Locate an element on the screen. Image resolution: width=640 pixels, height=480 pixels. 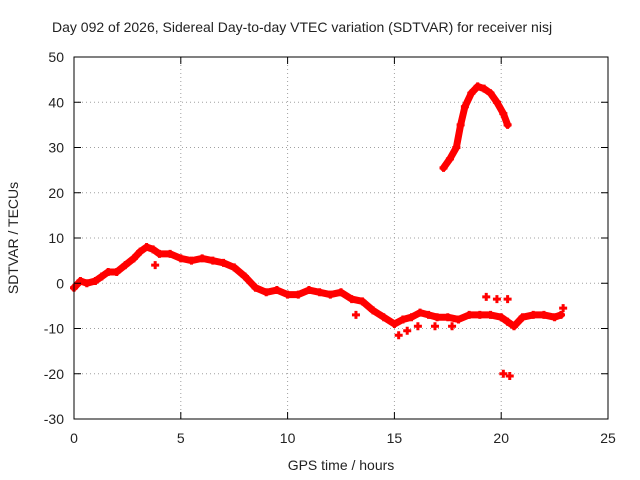
y-tick-label: 30 is located at coordinates (56, 148).